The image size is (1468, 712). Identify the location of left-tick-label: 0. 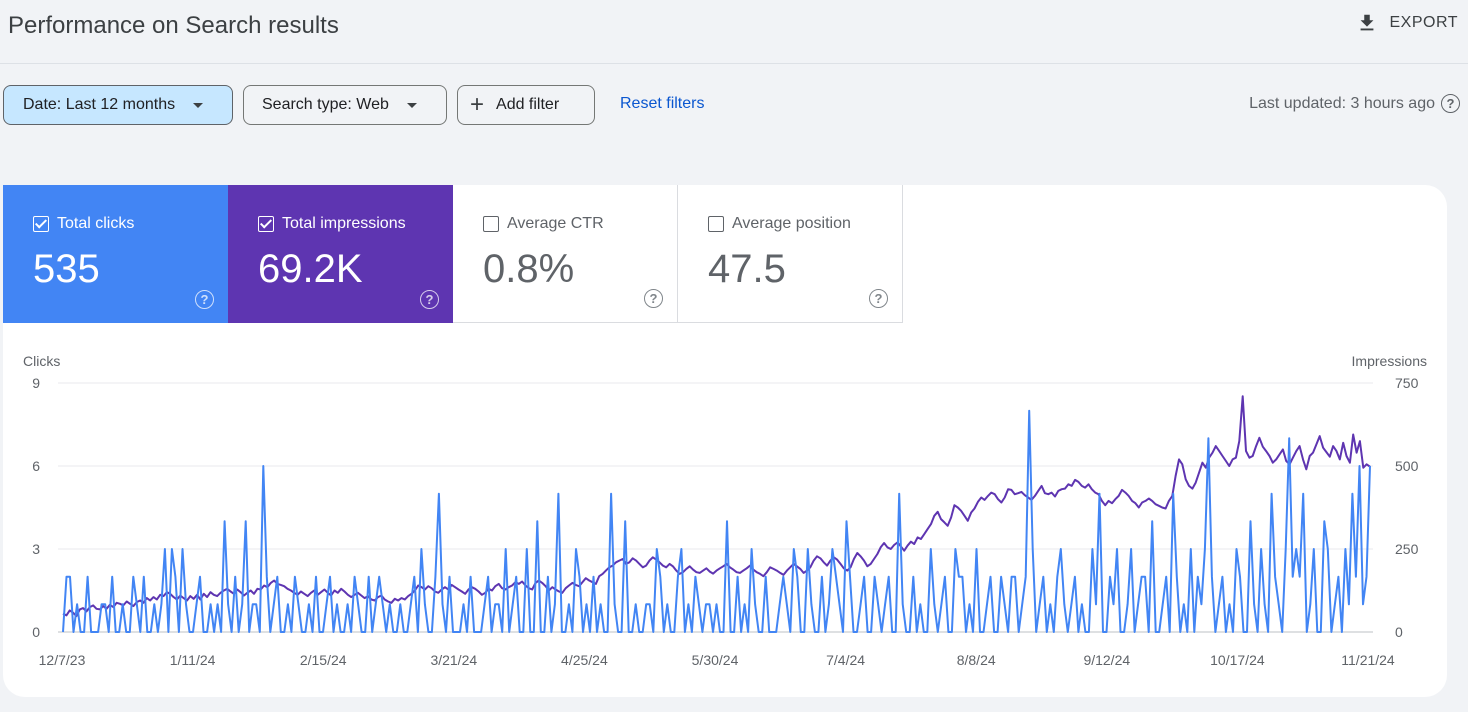
(36, 632).